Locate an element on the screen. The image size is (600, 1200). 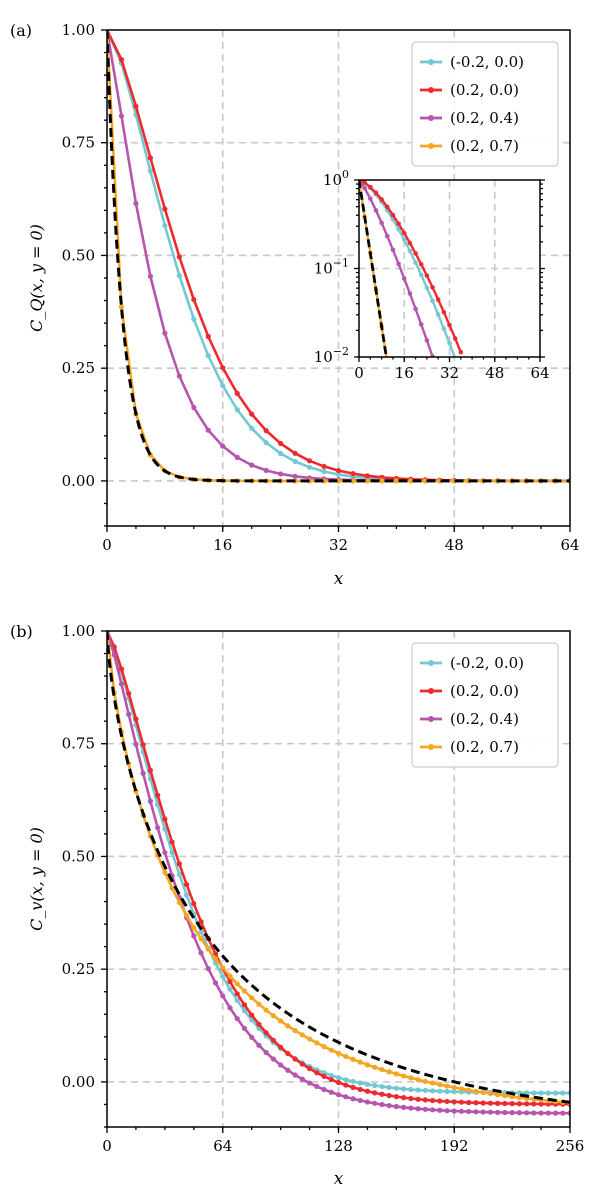
y-axis-label: C_v(x, y = 0) is located at coordinates (36, 879).